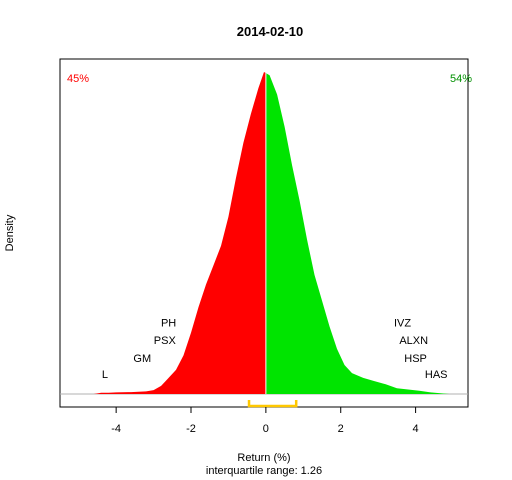 The height and width of the screenshot is (480, 512). What do you see at coordinates (461, 79) in the screenshot?
I see `positive-share-label: 54%` at bounding box center [461, 79].